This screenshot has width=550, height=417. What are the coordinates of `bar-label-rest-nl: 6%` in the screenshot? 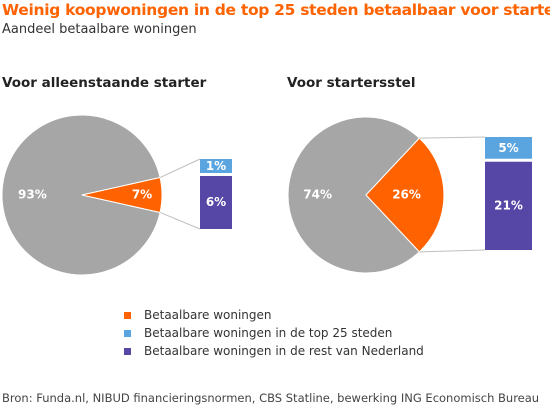 It's located at (216, 202).